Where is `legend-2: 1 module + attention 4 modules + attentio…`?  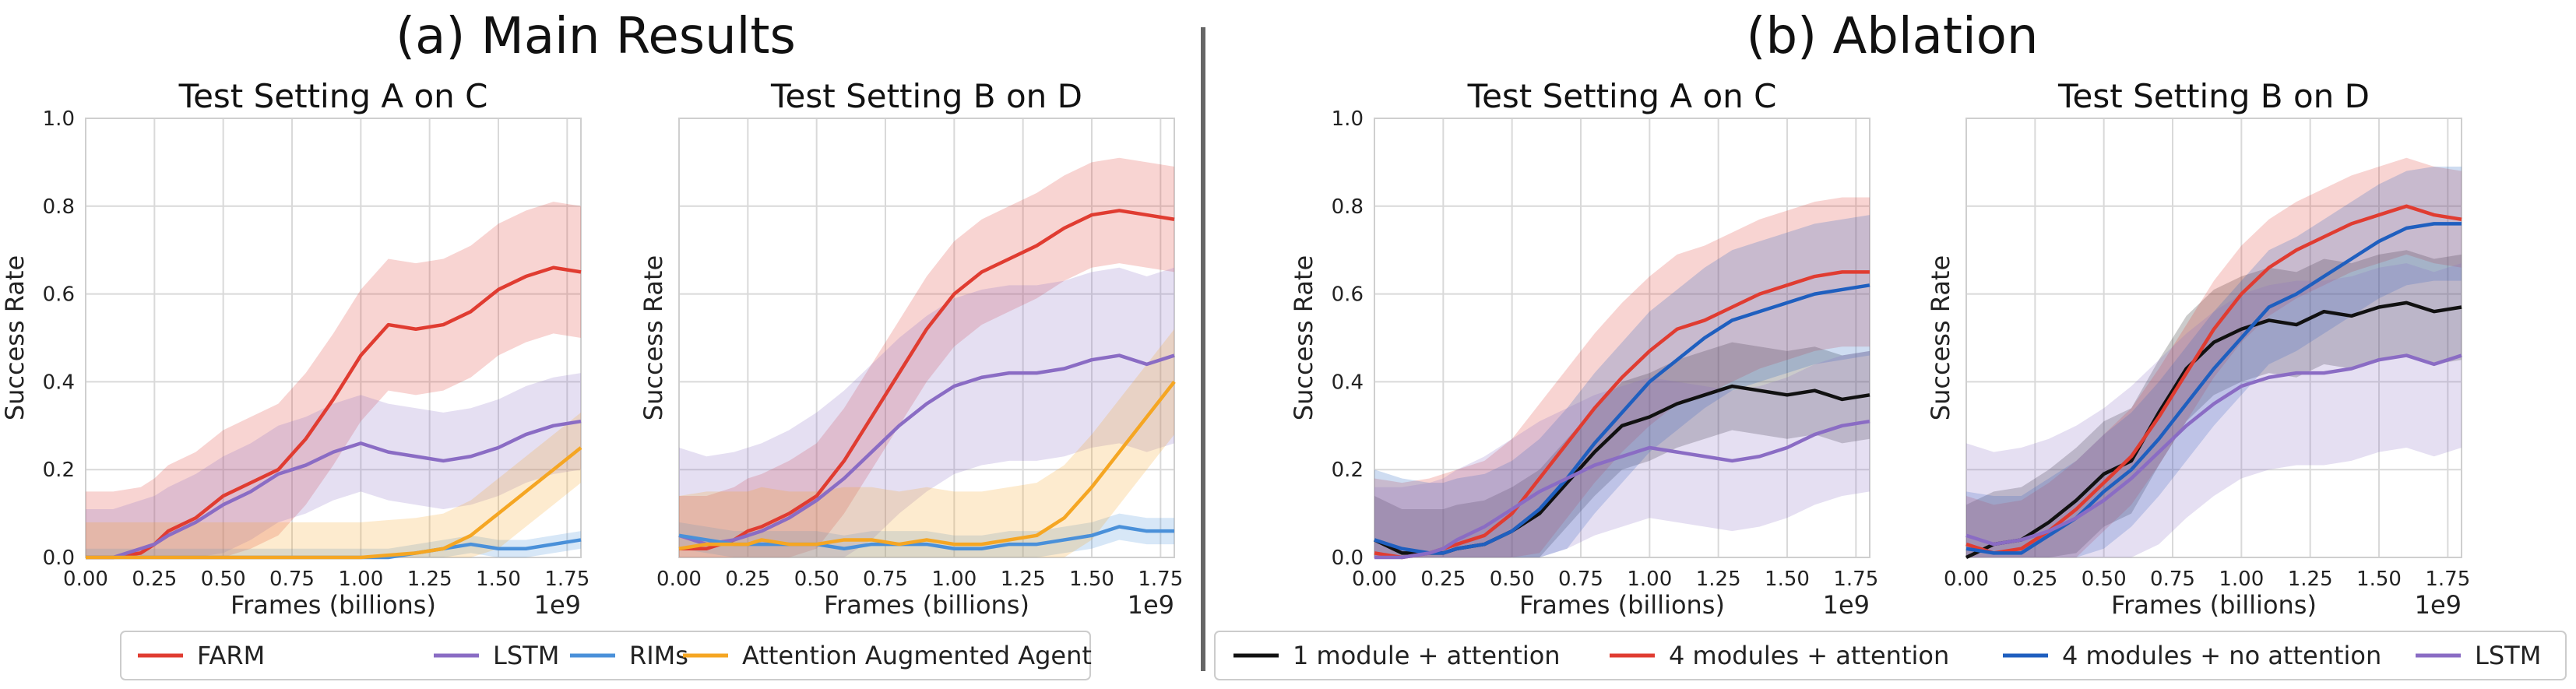 legend-2: 1 module + attention 4 modules + attentio… is located at coordinates (1890, 655).